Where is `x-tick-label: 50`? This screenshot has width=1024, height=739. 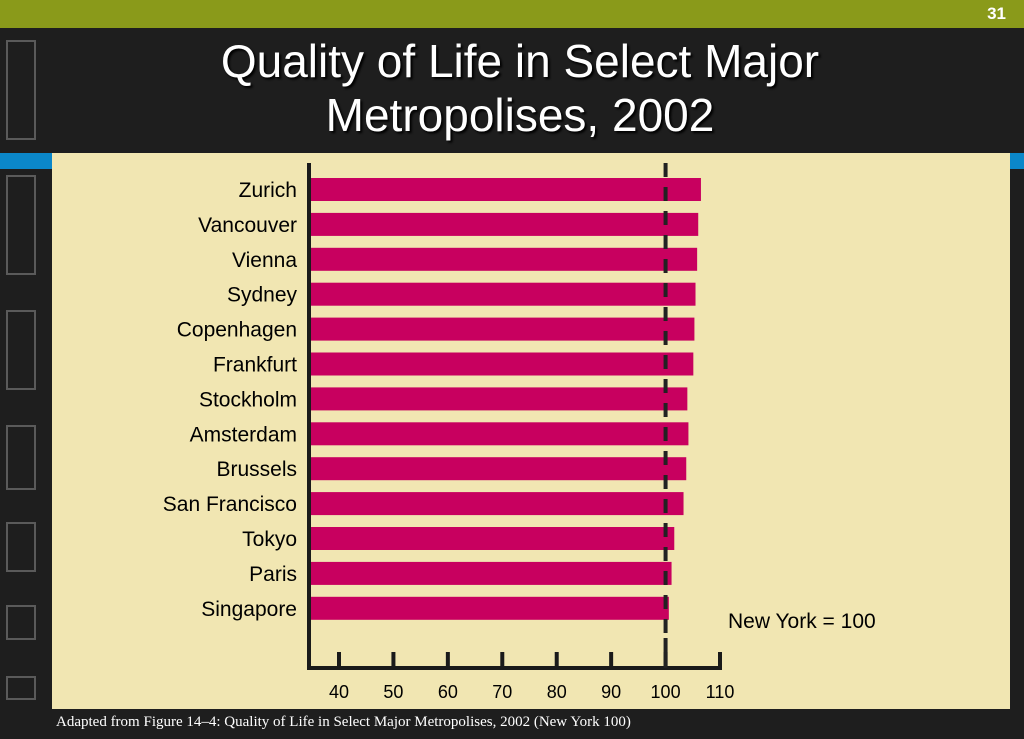
x-tick-label: 50 is located at coordinates (393, 692).